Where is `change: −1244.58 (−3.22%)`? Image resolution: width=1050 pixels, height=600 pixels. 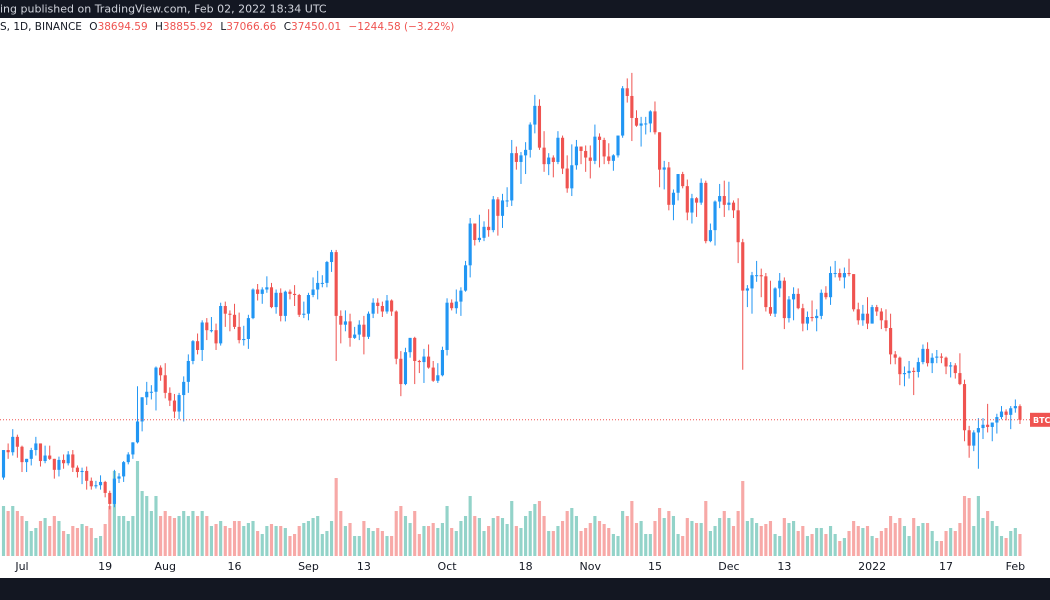 change: −1244.58 (−3.22%) is located at coordinates (401, 27).